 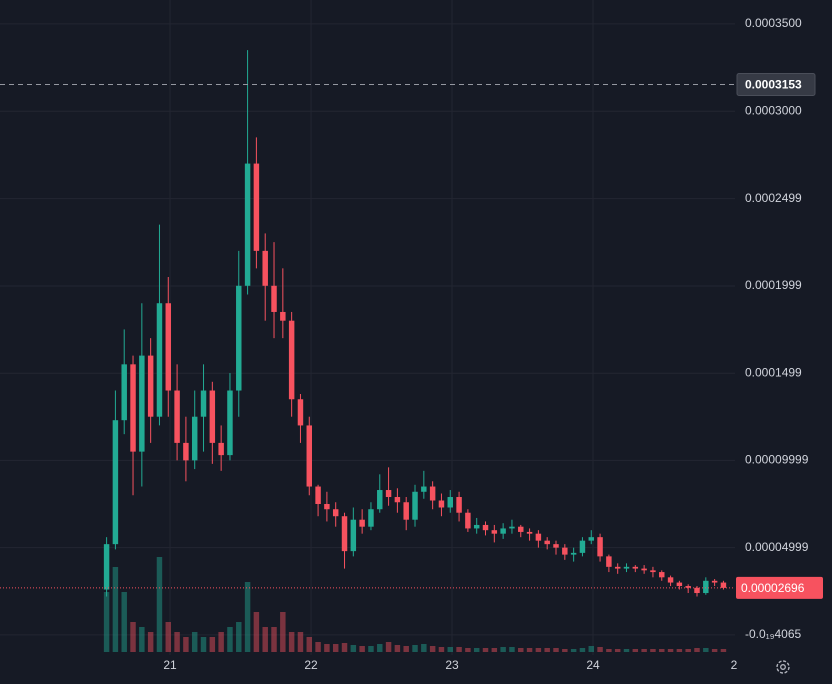 What do you see at coordinates (779, 587) in the screenshot?
I see `last-price-tag` at bounding box center [779, 587].